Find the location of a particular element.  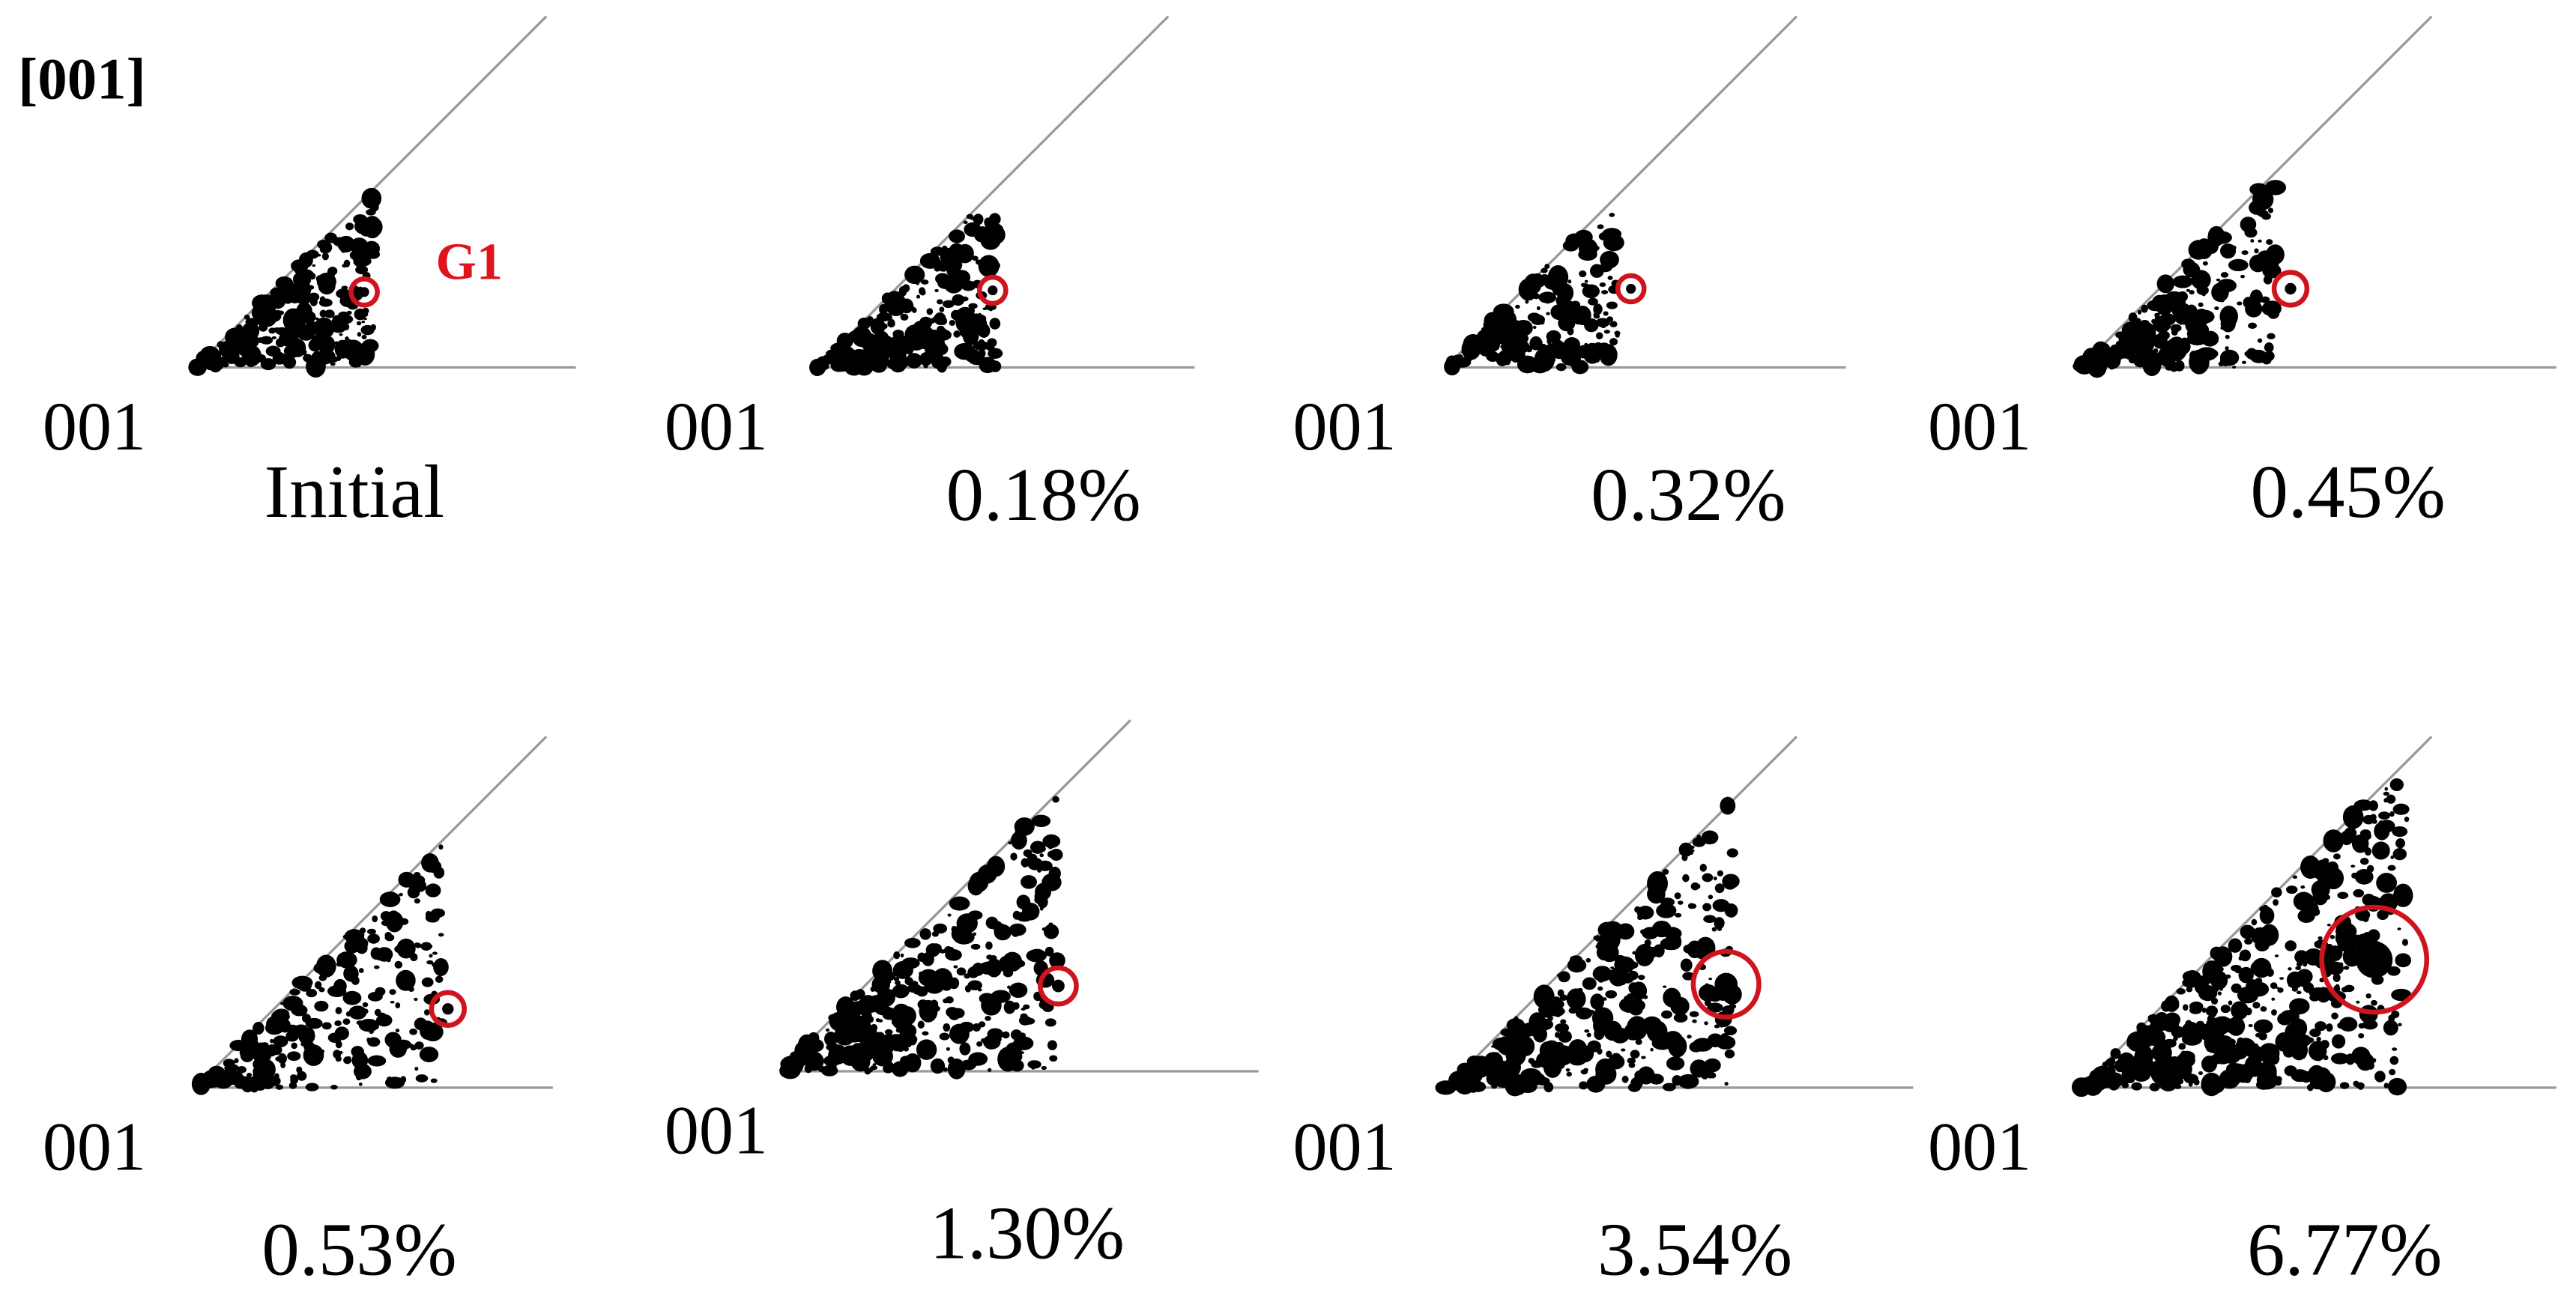

grain-circle is located at coordinates (448, 1009).